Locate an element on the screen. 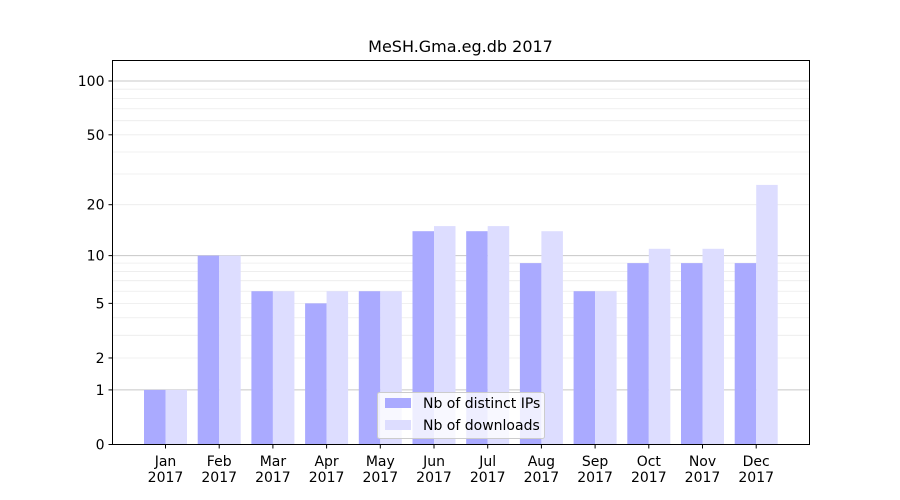 Image resolution: width=900 pixels, height=500 pixels. x-tick-label-month: Feb is located at coordinates (219, 462).